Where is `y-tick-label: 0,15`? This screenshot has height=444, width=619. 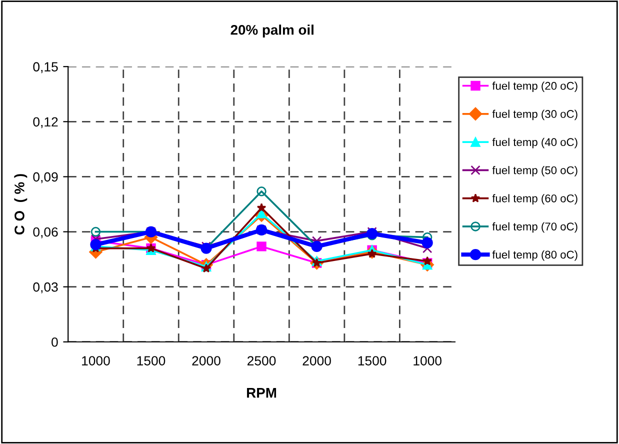
y-tick-label: 0,15 is located at coordinates (45, 68).